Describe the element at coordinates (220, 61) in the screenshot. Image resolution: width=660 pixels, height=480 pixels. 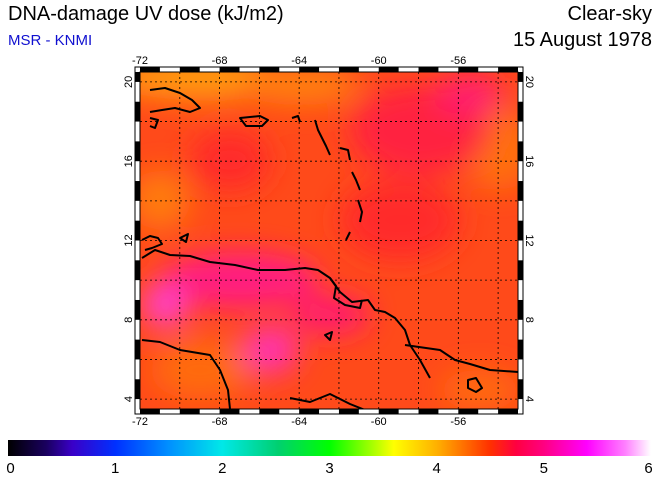
I see `lon-tick-label-top: -68` at that location.